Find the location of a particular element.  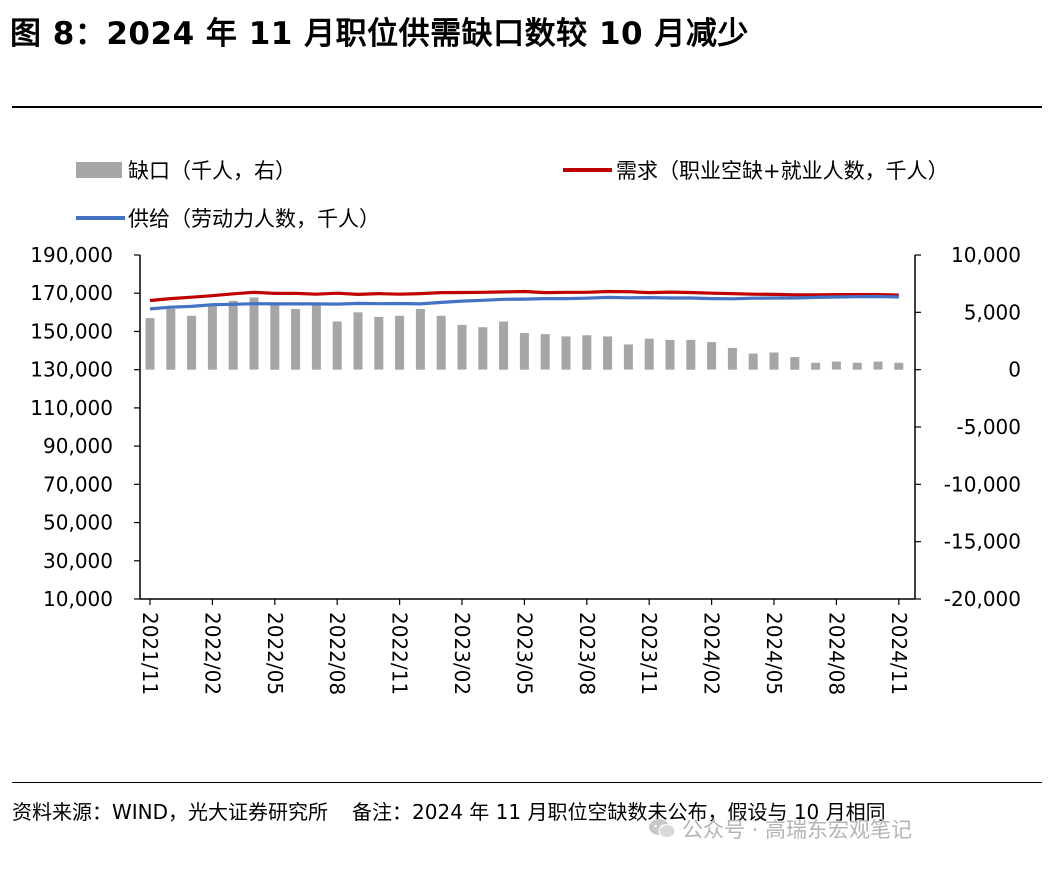

note-text: 备注：2024 年 11 月职位空缺数未公布，假设与 10 月相同 is located at coordinates (619, 812).